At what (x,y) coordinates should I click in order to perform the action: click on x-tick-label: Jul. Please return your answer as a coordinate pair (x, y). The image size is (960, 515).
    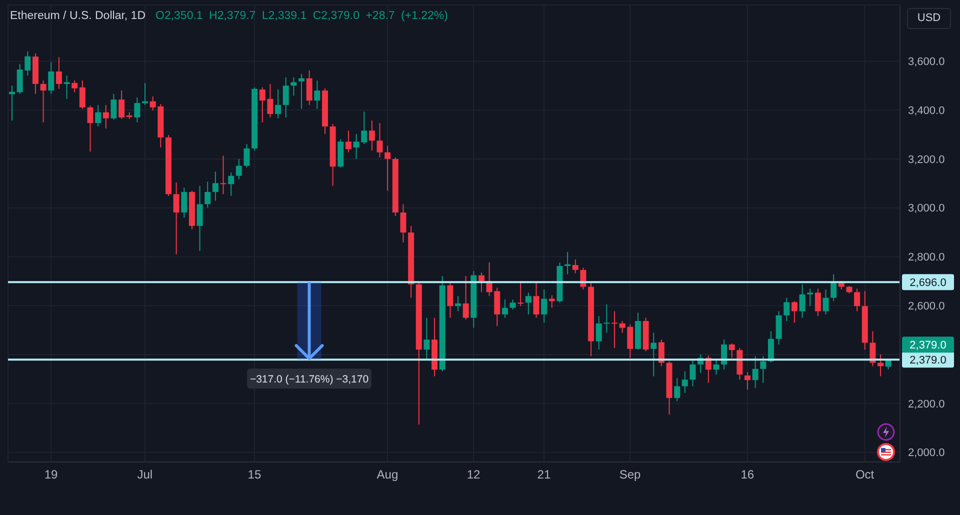
    Looking at the image, I should click on (145, 475).